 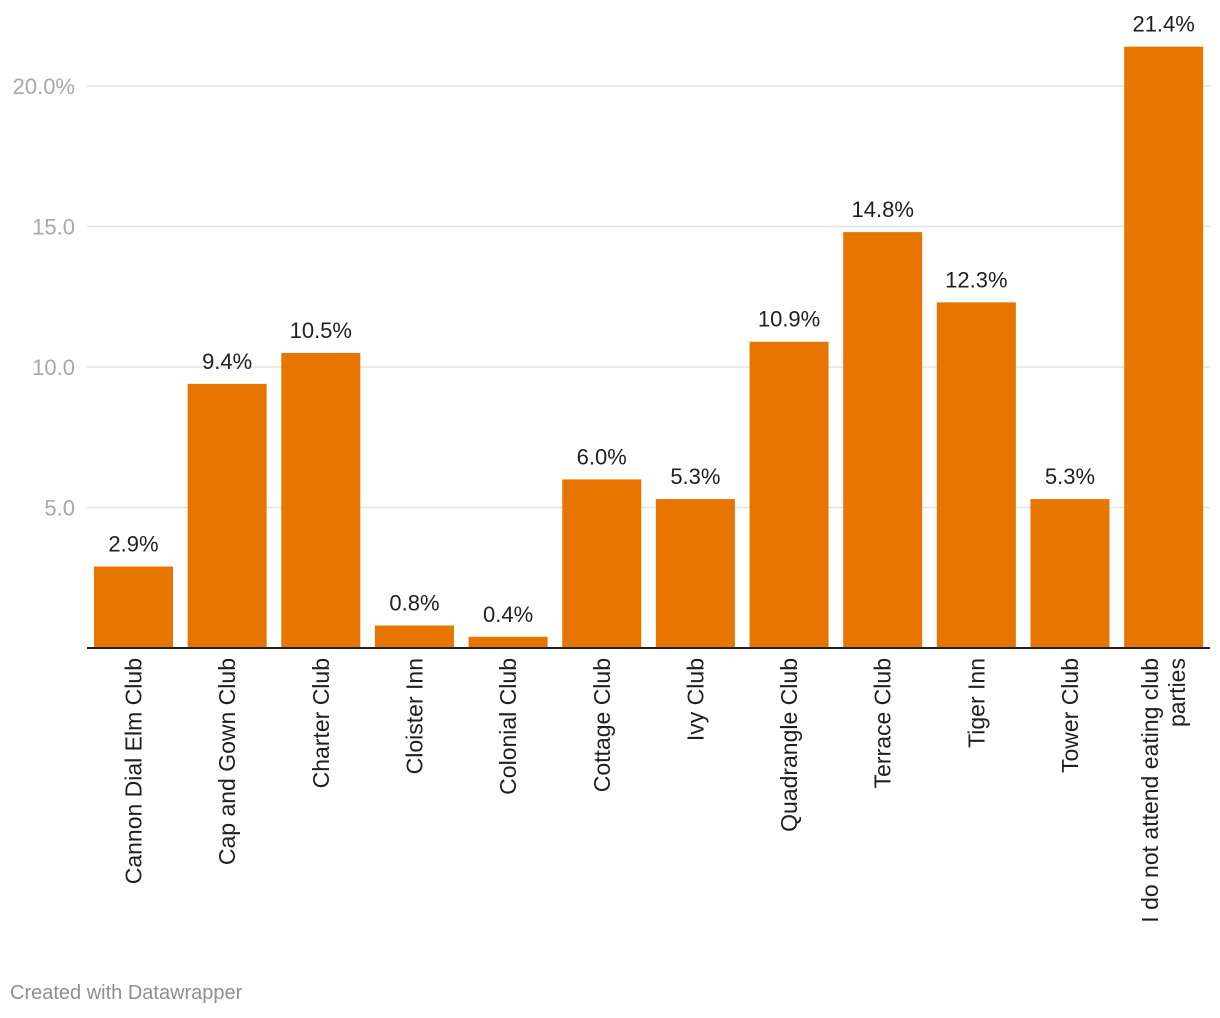 I want to click on bar-value-label: 12.3%, so click(x=976, y=279).